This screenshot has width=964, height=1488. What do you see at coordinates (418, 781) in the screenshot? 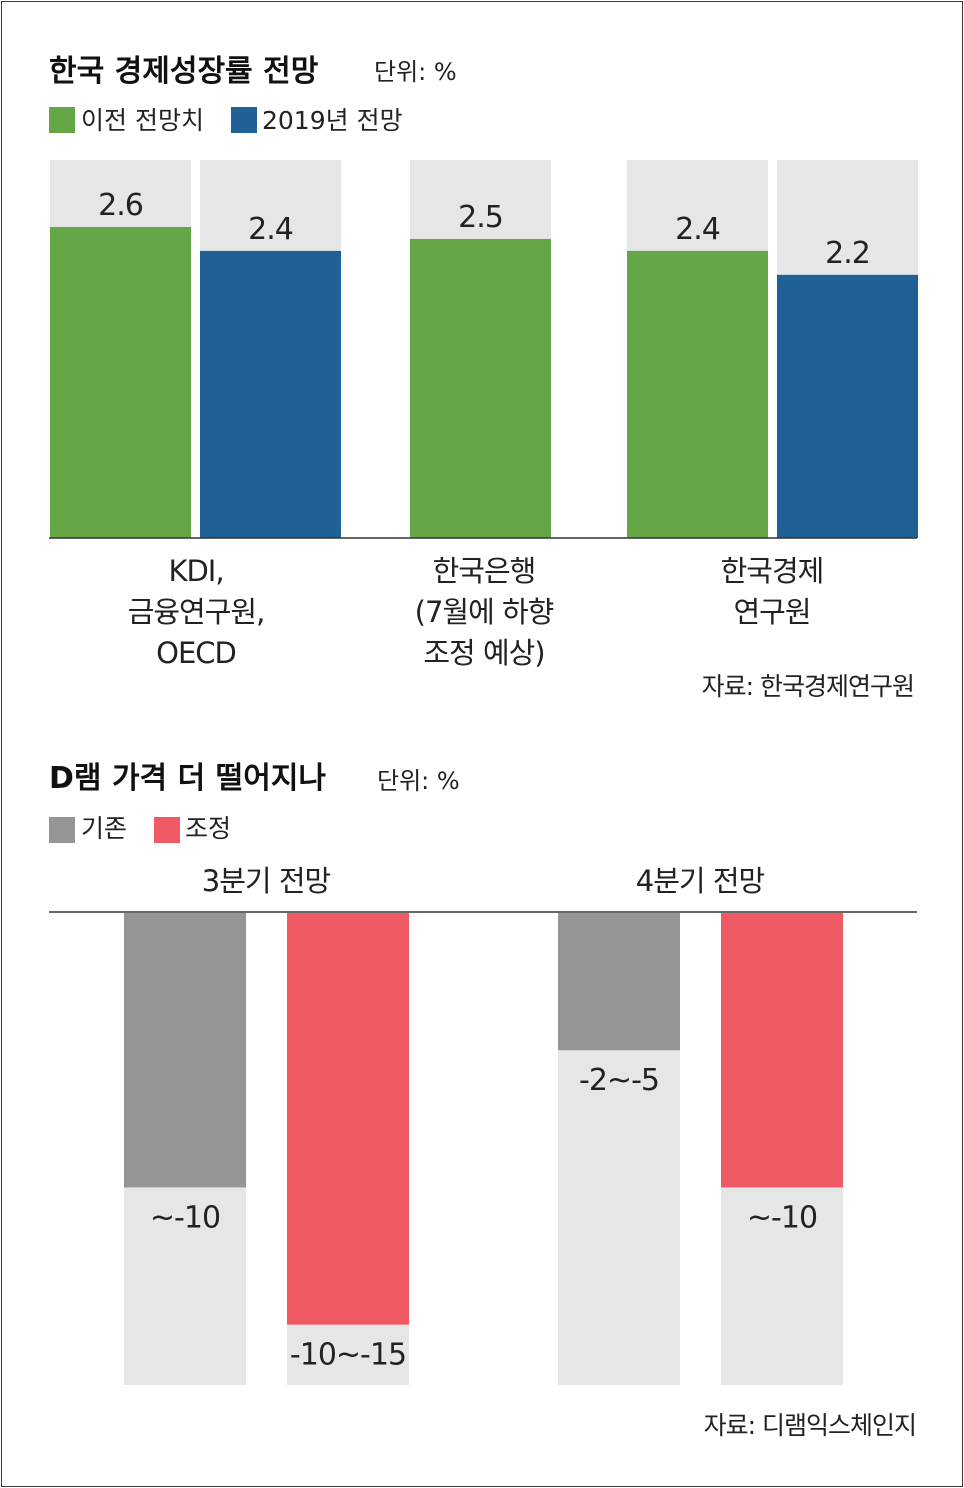
I see `chart2-unit: 단위: %` at bounding box center [418, 781].